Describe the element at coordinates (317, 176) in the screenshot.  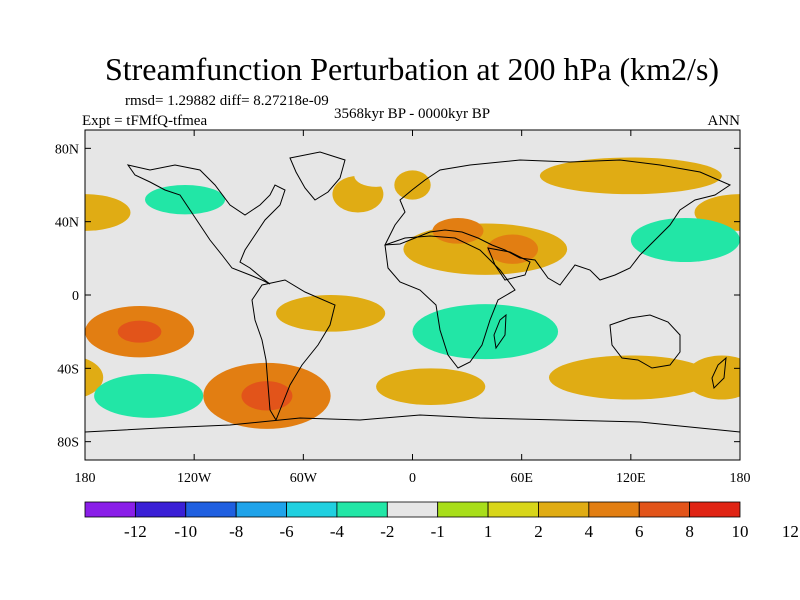
I see `coastline-greenland` at that location.